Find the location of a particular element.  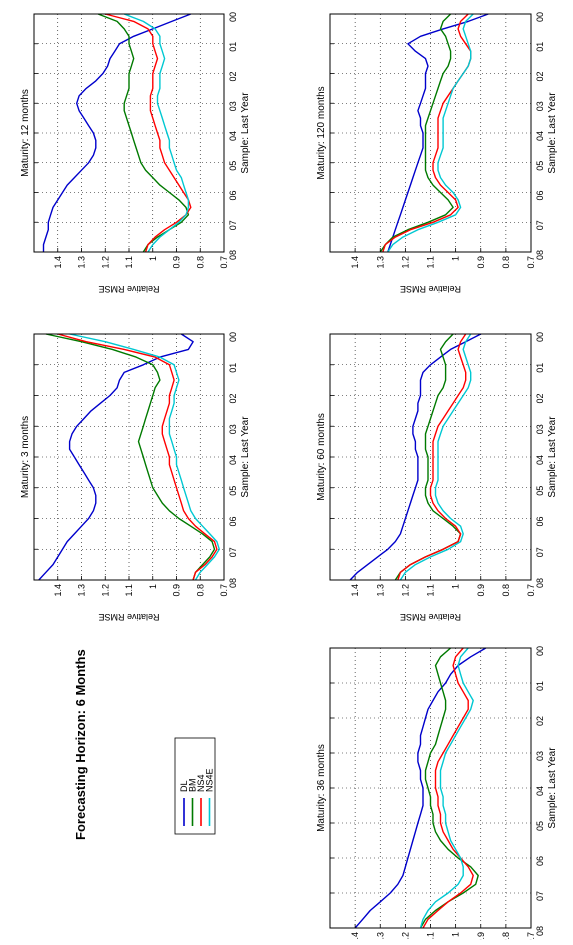

legend-label-bm: BM is located at coordinates (193, 786).